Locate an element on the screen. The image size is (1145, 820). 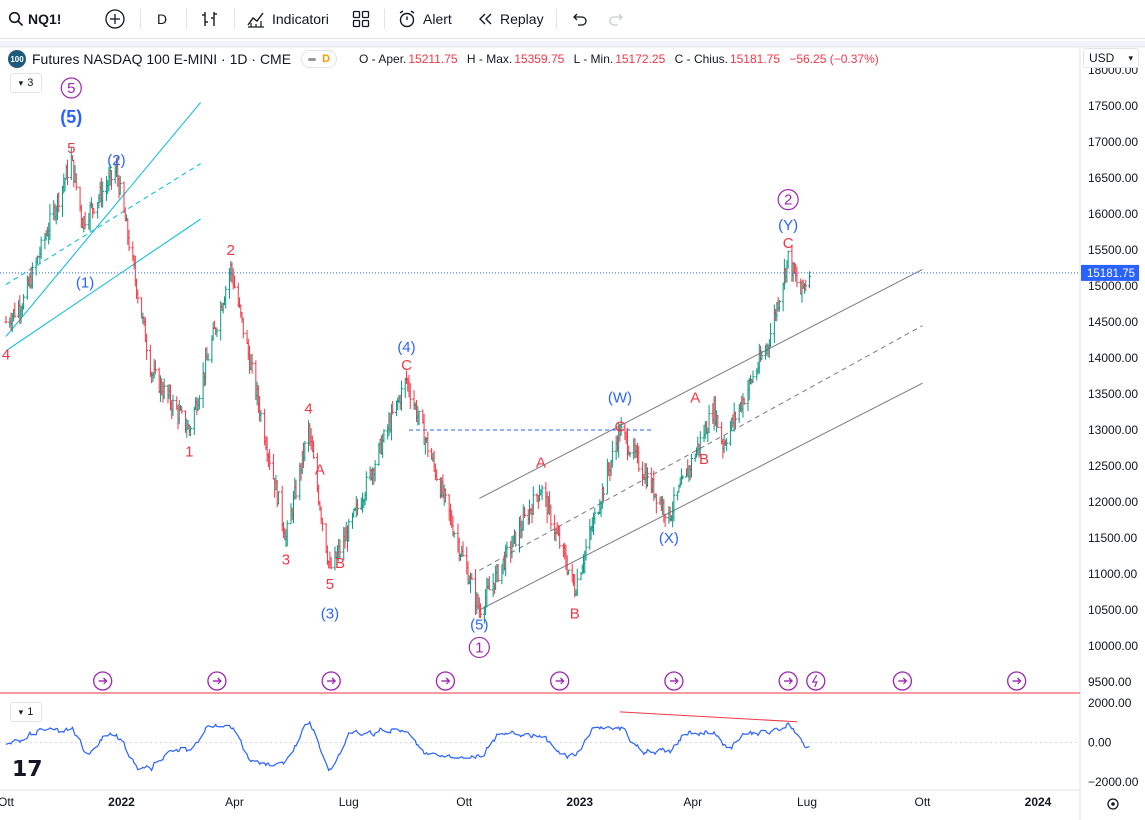
price-badge-text: 15181.75 is located at coordinates (1111, 274).